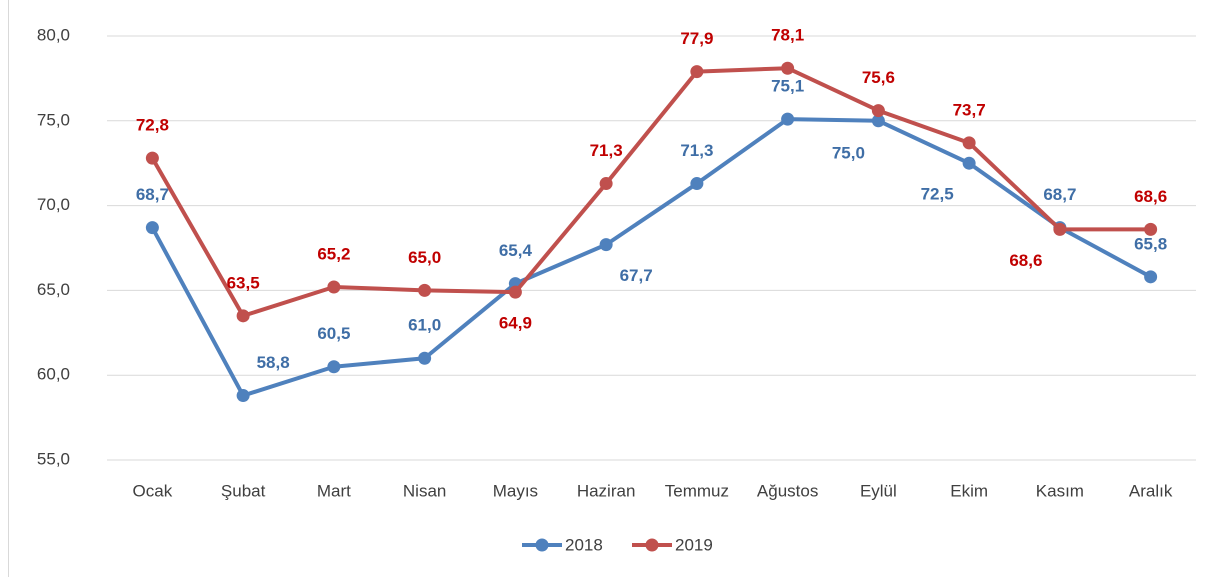 The height and width of the screenshot is (577, 1223). Describe the element at coordinates (273, 362) in the screenshot. I see `value-label: 58,8` at that location.